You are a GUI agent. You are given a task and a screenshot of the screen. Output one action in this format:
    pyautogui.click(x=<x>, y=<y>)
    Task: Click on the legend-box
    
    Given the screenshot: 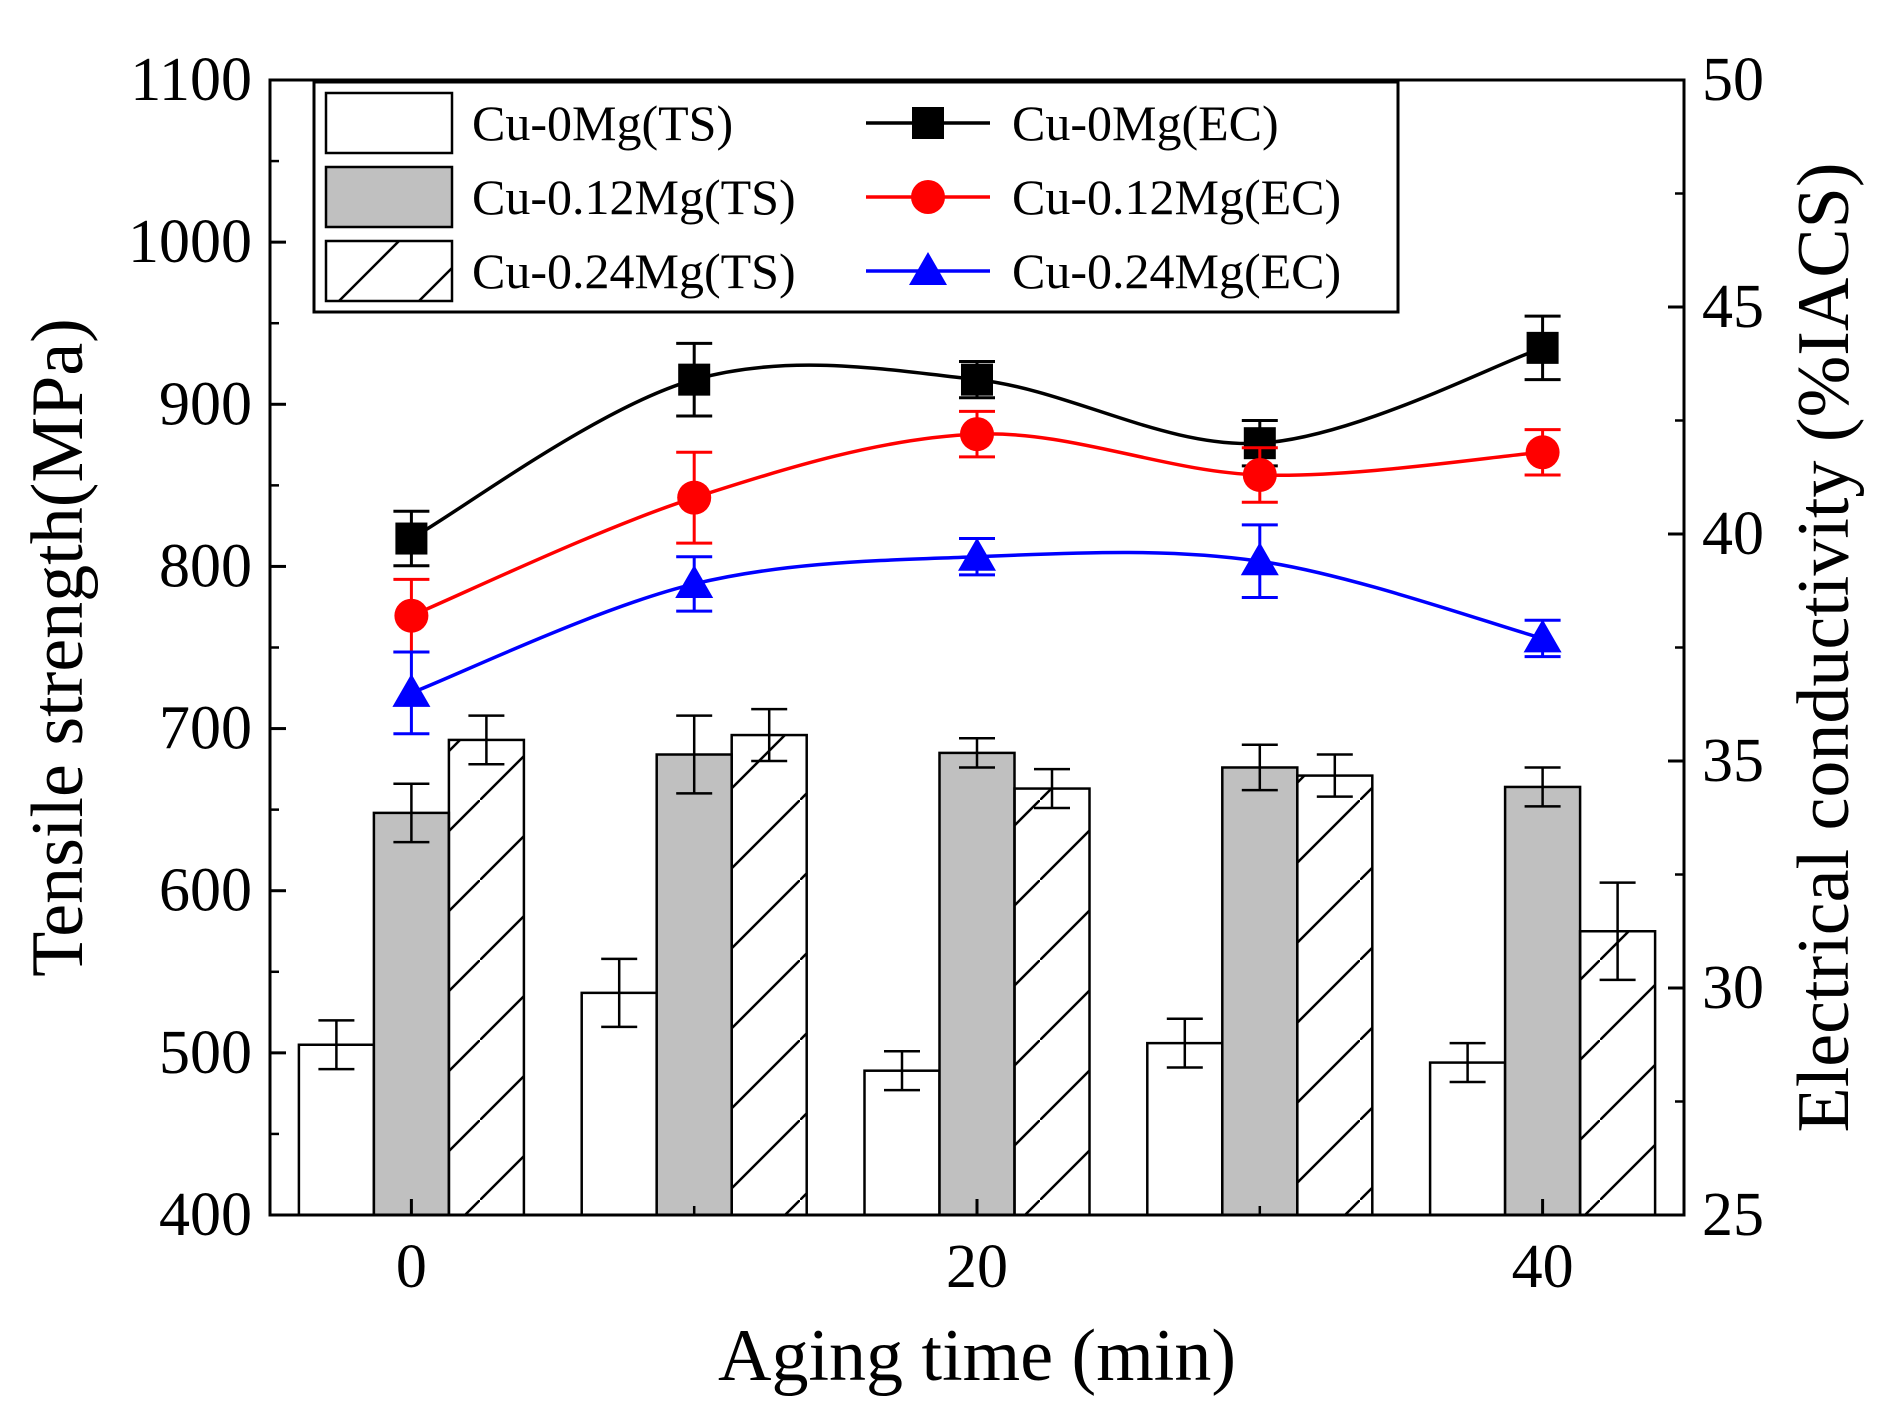 What is the action you would take?
    pyautogui.click(x=856, y=197)
    